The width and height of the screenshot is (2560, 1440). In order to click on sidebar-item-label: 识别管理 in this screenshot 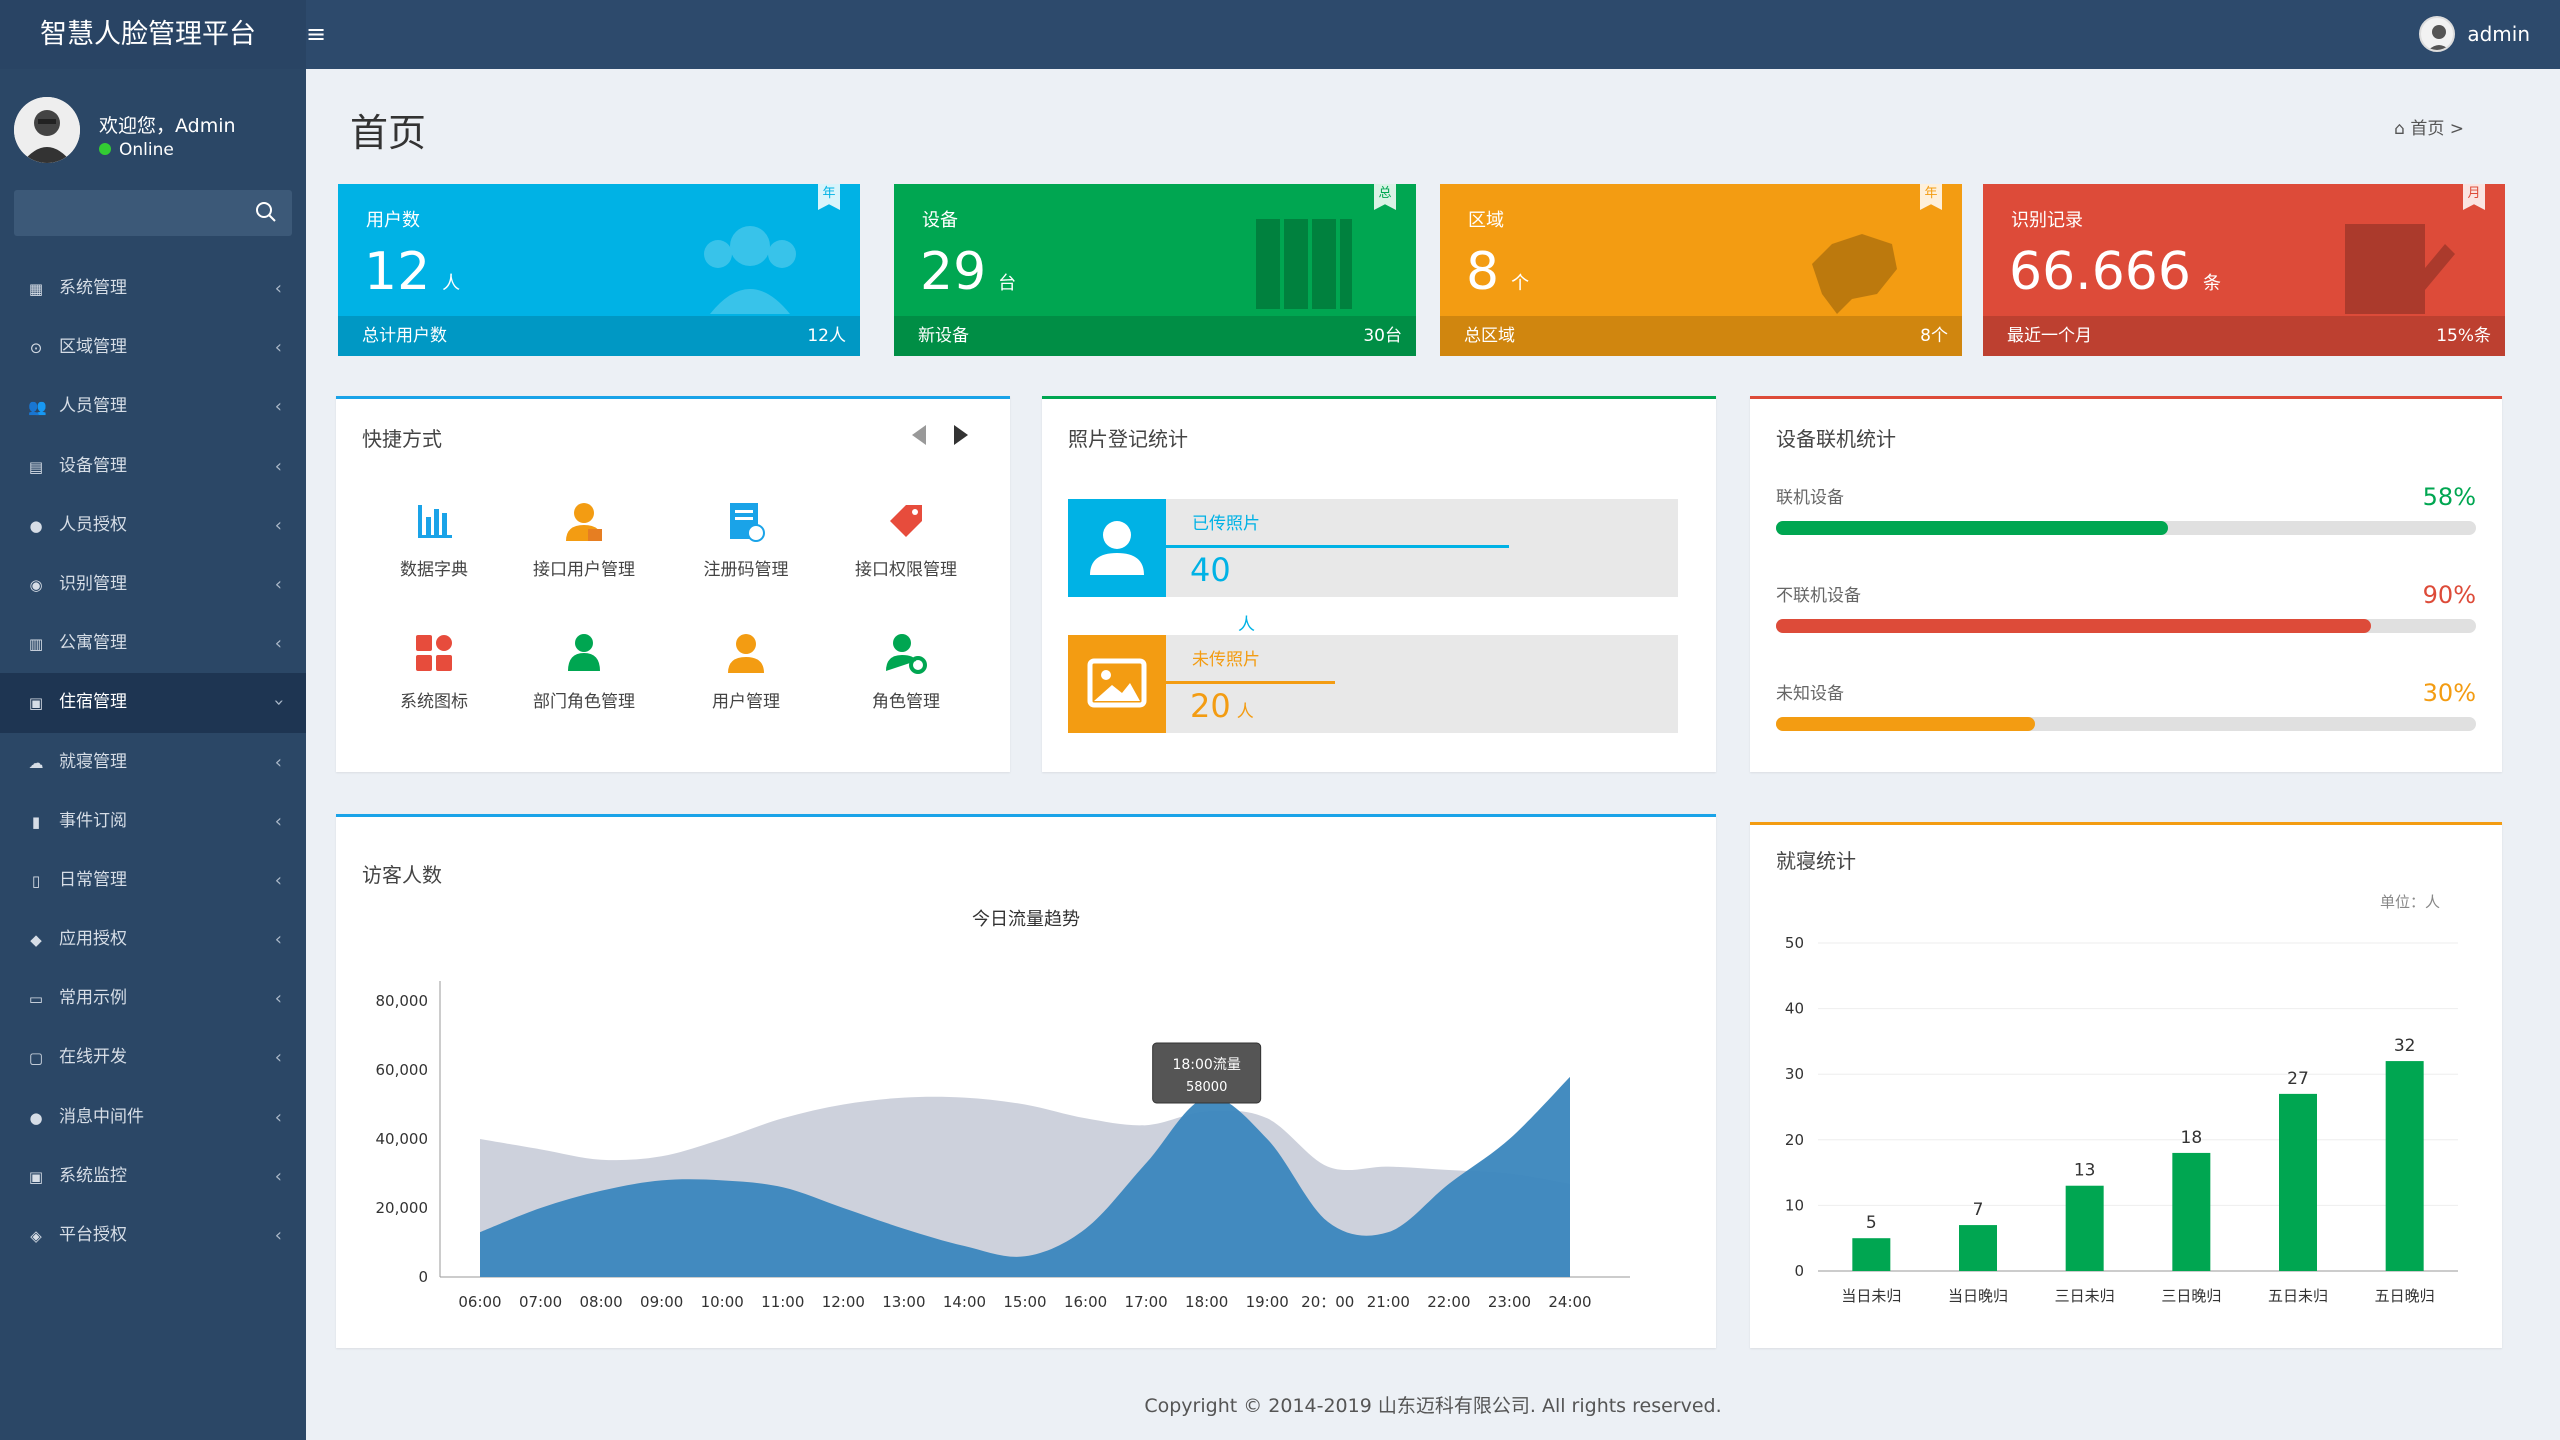, I will do `click(93, 583)`.